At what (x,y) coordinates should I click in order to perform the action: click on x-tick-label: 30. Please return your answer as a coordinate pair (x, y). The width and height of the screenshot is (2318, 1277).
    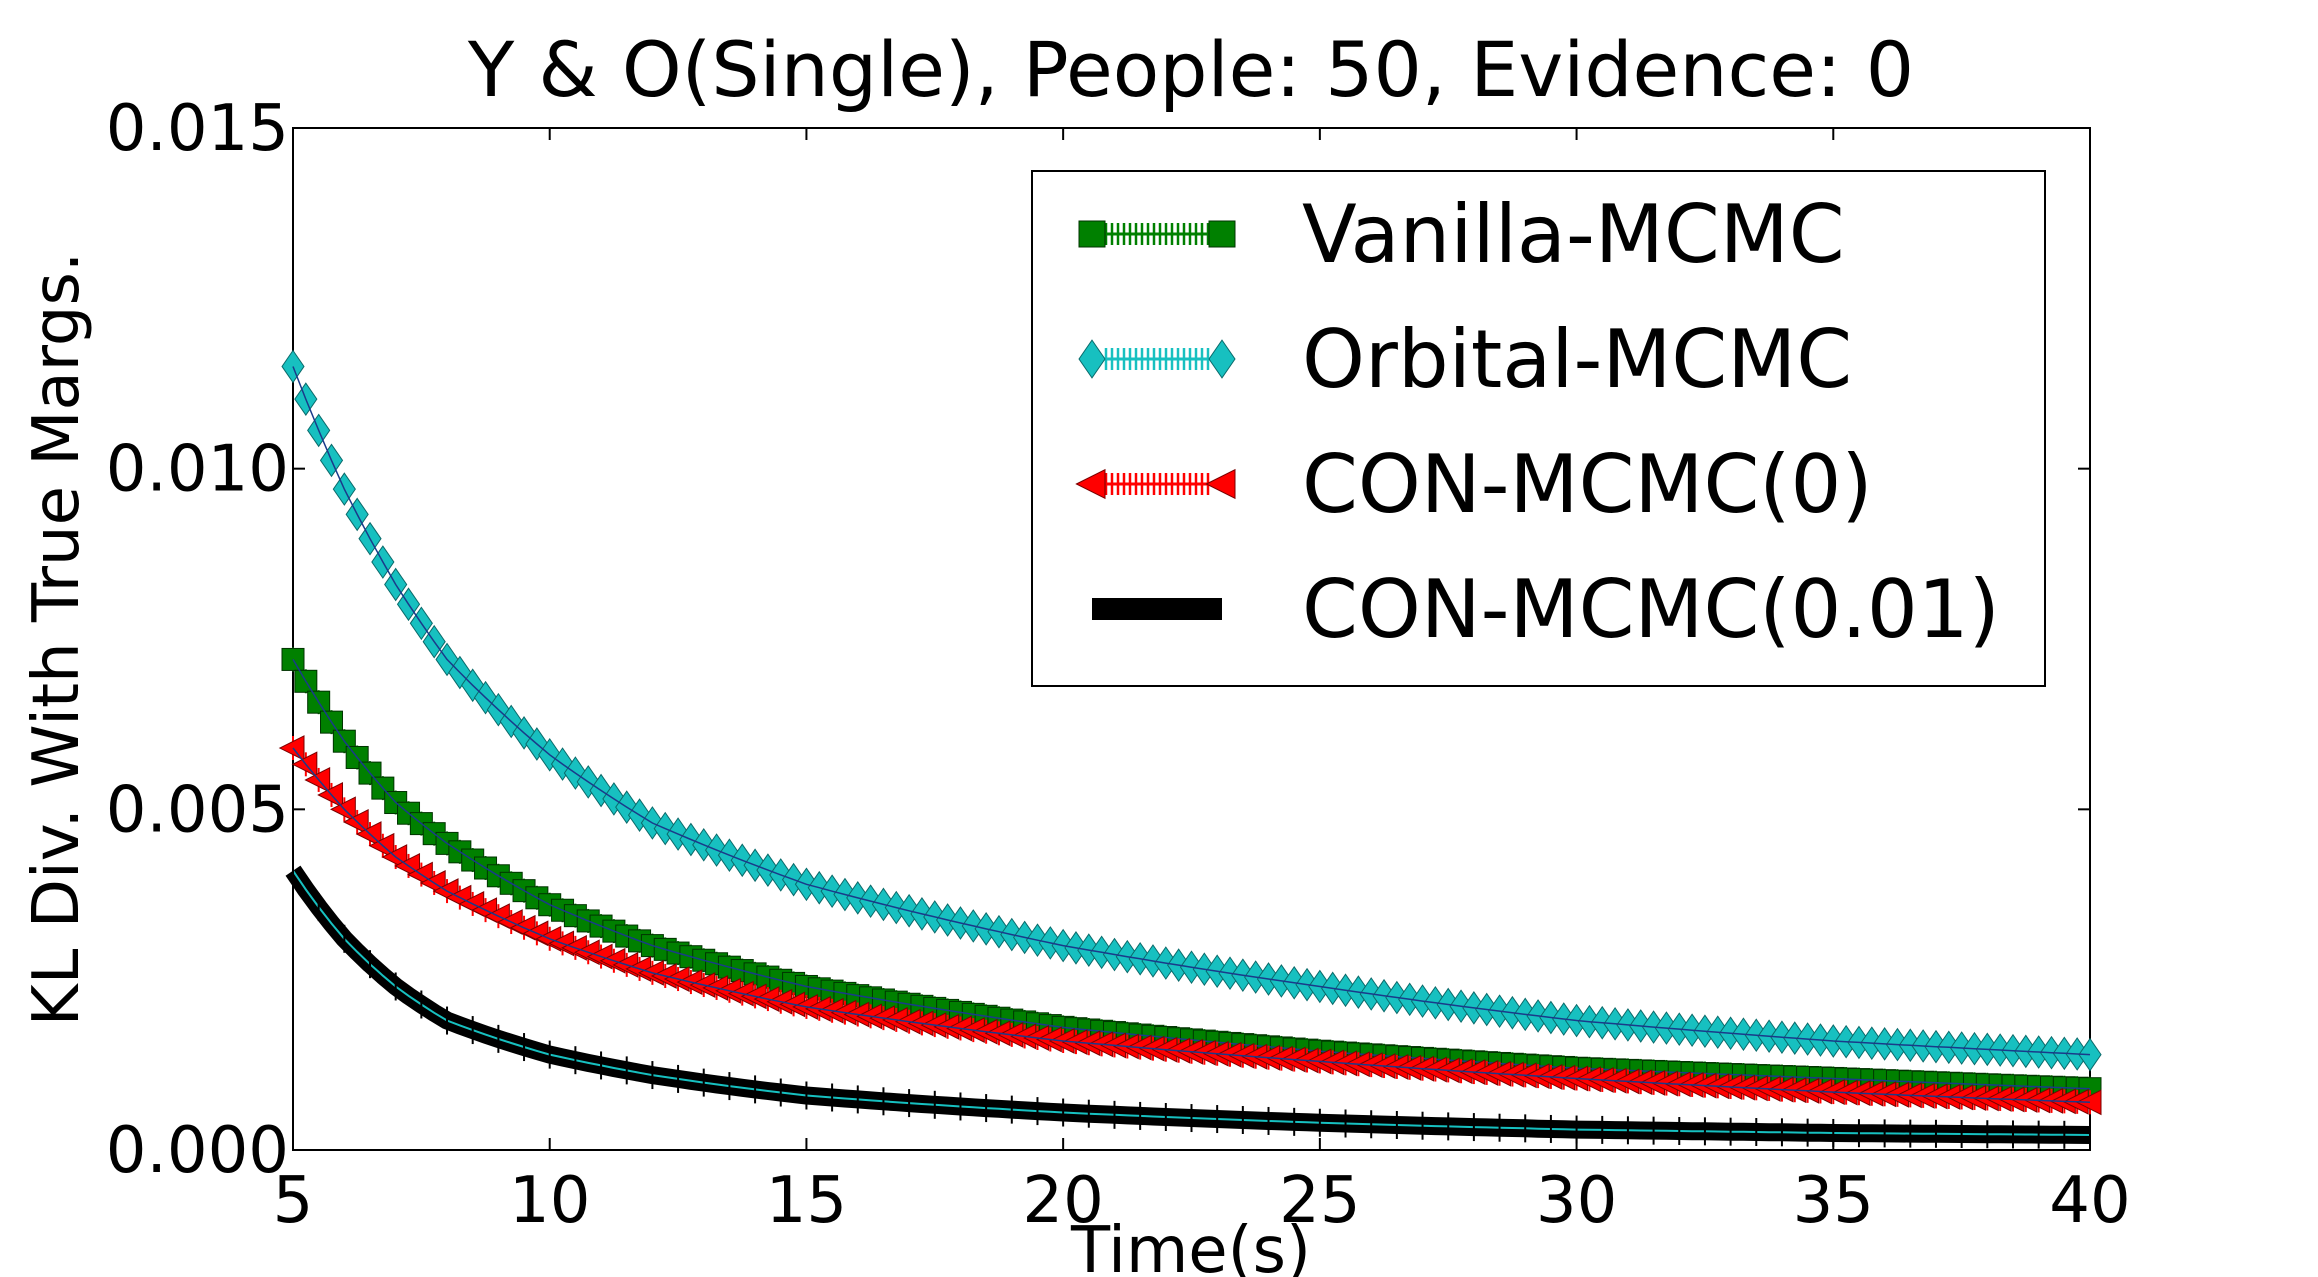
    Looking at the image, I should click on (1576, 1201).